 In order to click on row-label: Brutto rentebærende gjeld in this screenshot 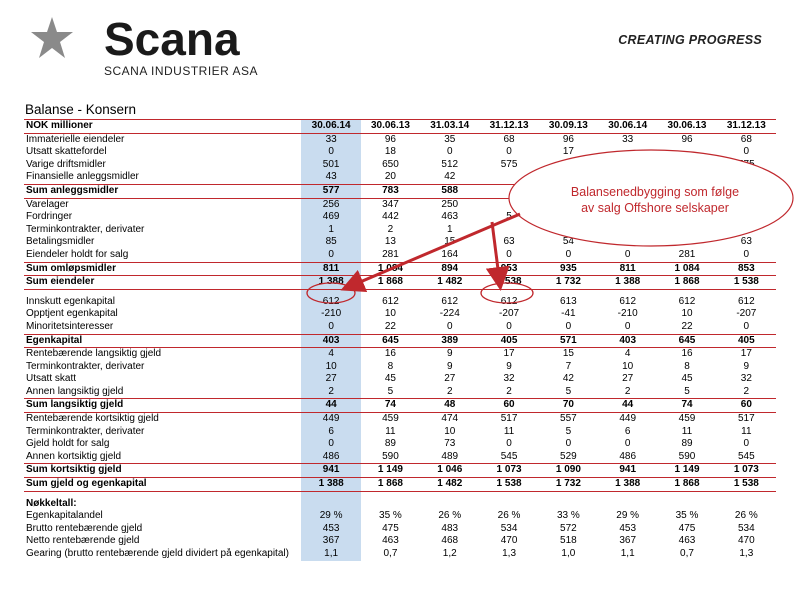, I will do `click(84, 528)`.